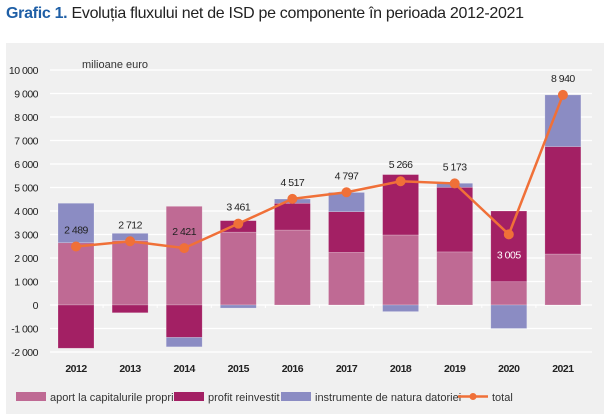 This screenshot has width=604, height=414. Describe the element at coordinates (563, 369) in the screenshot. I see `x-tick-label: 2021` at that location.